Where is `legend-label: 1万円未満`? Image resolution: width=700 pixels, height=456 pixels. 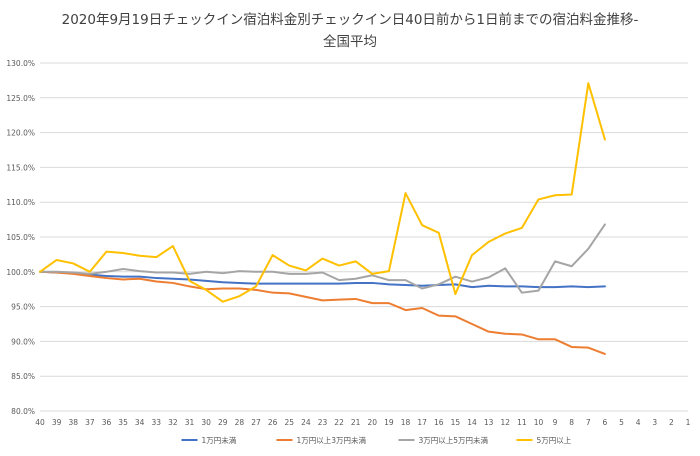 legend-label: 1万円未満 is located at coordinates (219, 440).